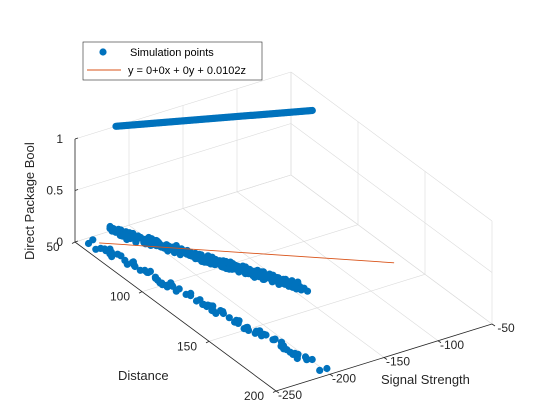 Image resolution: width=560 pixels, height=420 pixels. What do you see at coordinates (175, 316) in the screenshot?
I see `y-axis-line` at bounding box center [175, 316].